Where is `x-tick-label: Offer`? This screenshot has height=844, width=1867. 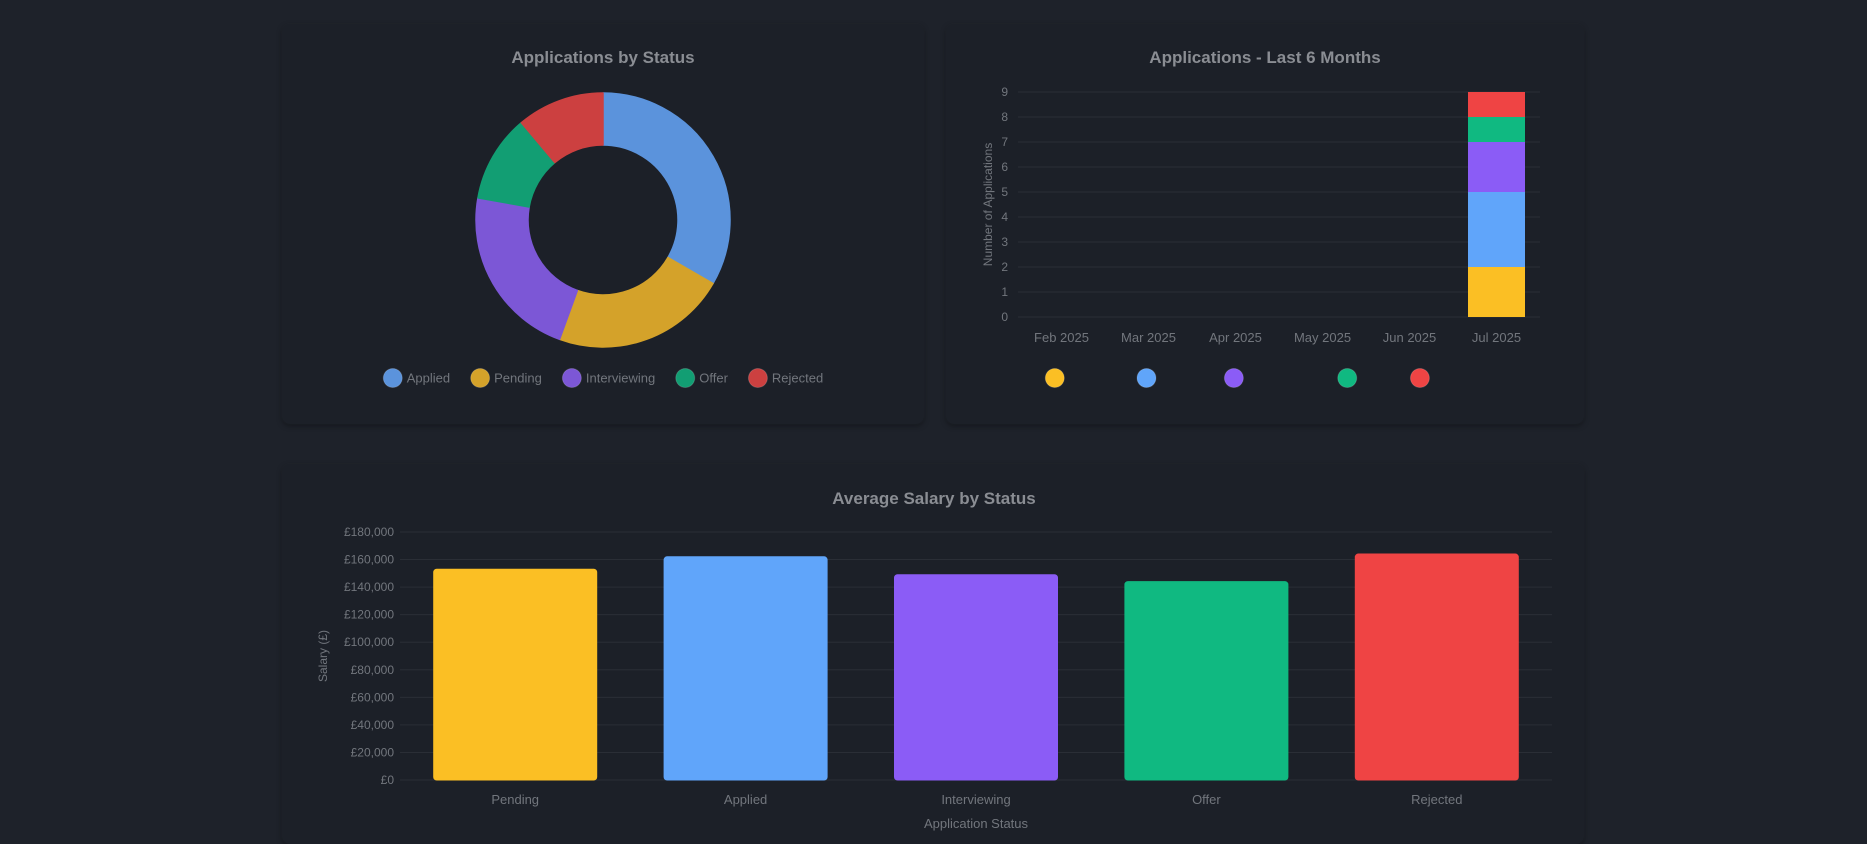
x-tick-label: Offer is located at coordinates (1206, 799).